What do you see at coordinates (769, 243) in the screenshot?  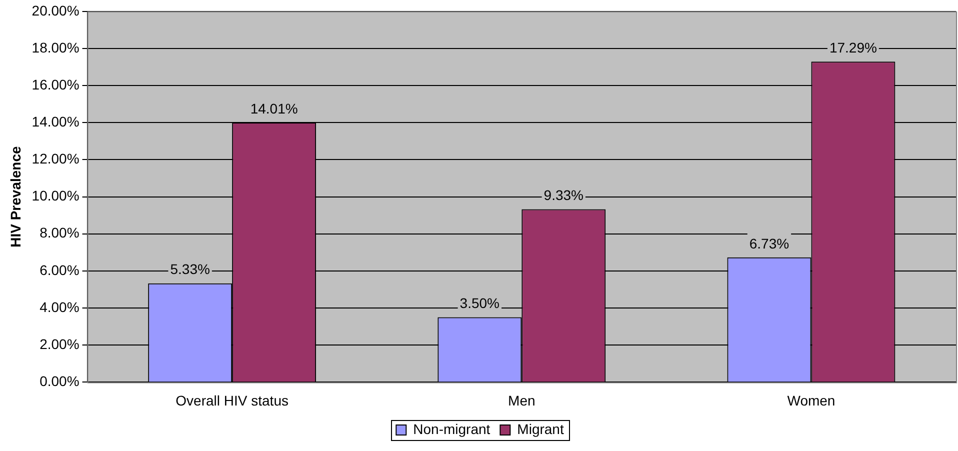 I see `data-label: 6.73%` at bounding box center [769, 243].